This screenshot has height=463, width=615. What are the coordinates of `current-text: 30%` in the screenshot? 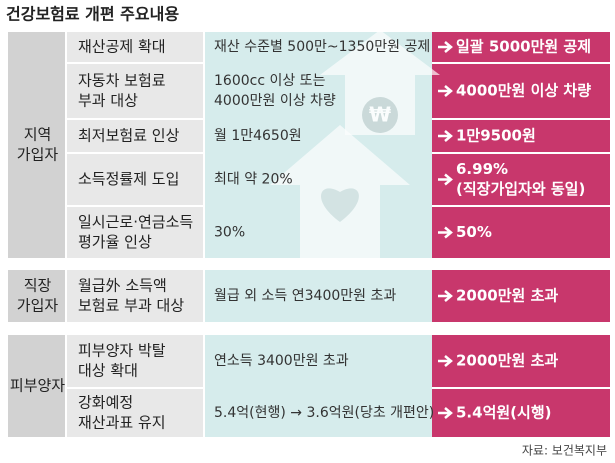 It's located at (229, 233).